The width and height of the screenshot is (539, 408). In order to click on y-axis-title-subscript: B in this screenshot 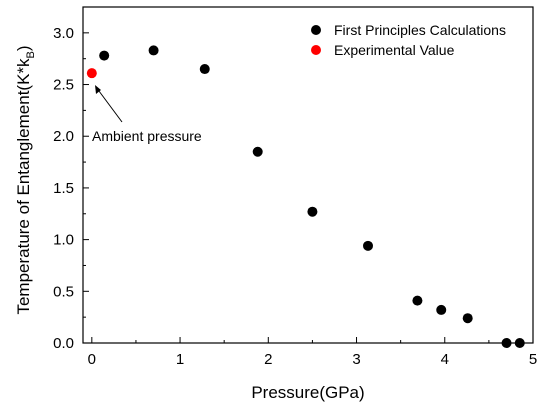, I will do `click(31, 54)`.